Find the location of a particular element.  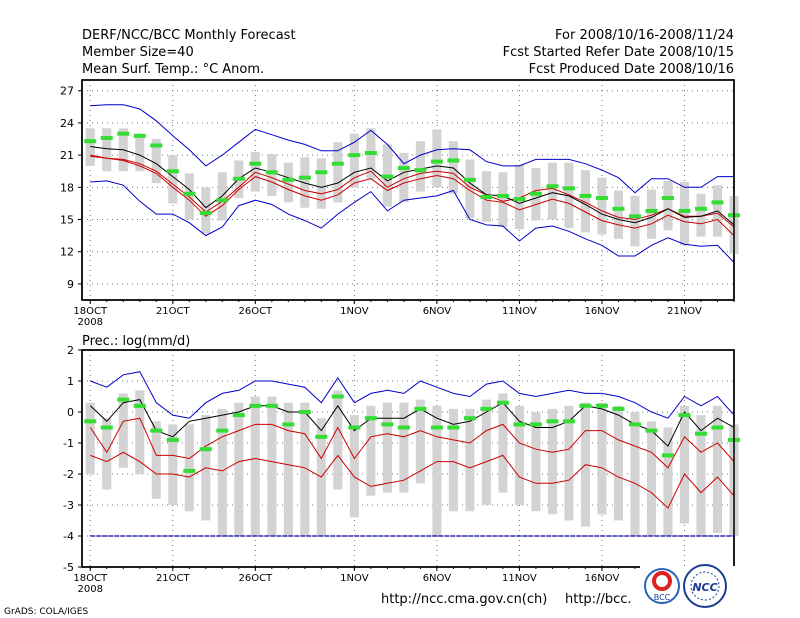

prec-series-upper is located at coordinates (412, 443).